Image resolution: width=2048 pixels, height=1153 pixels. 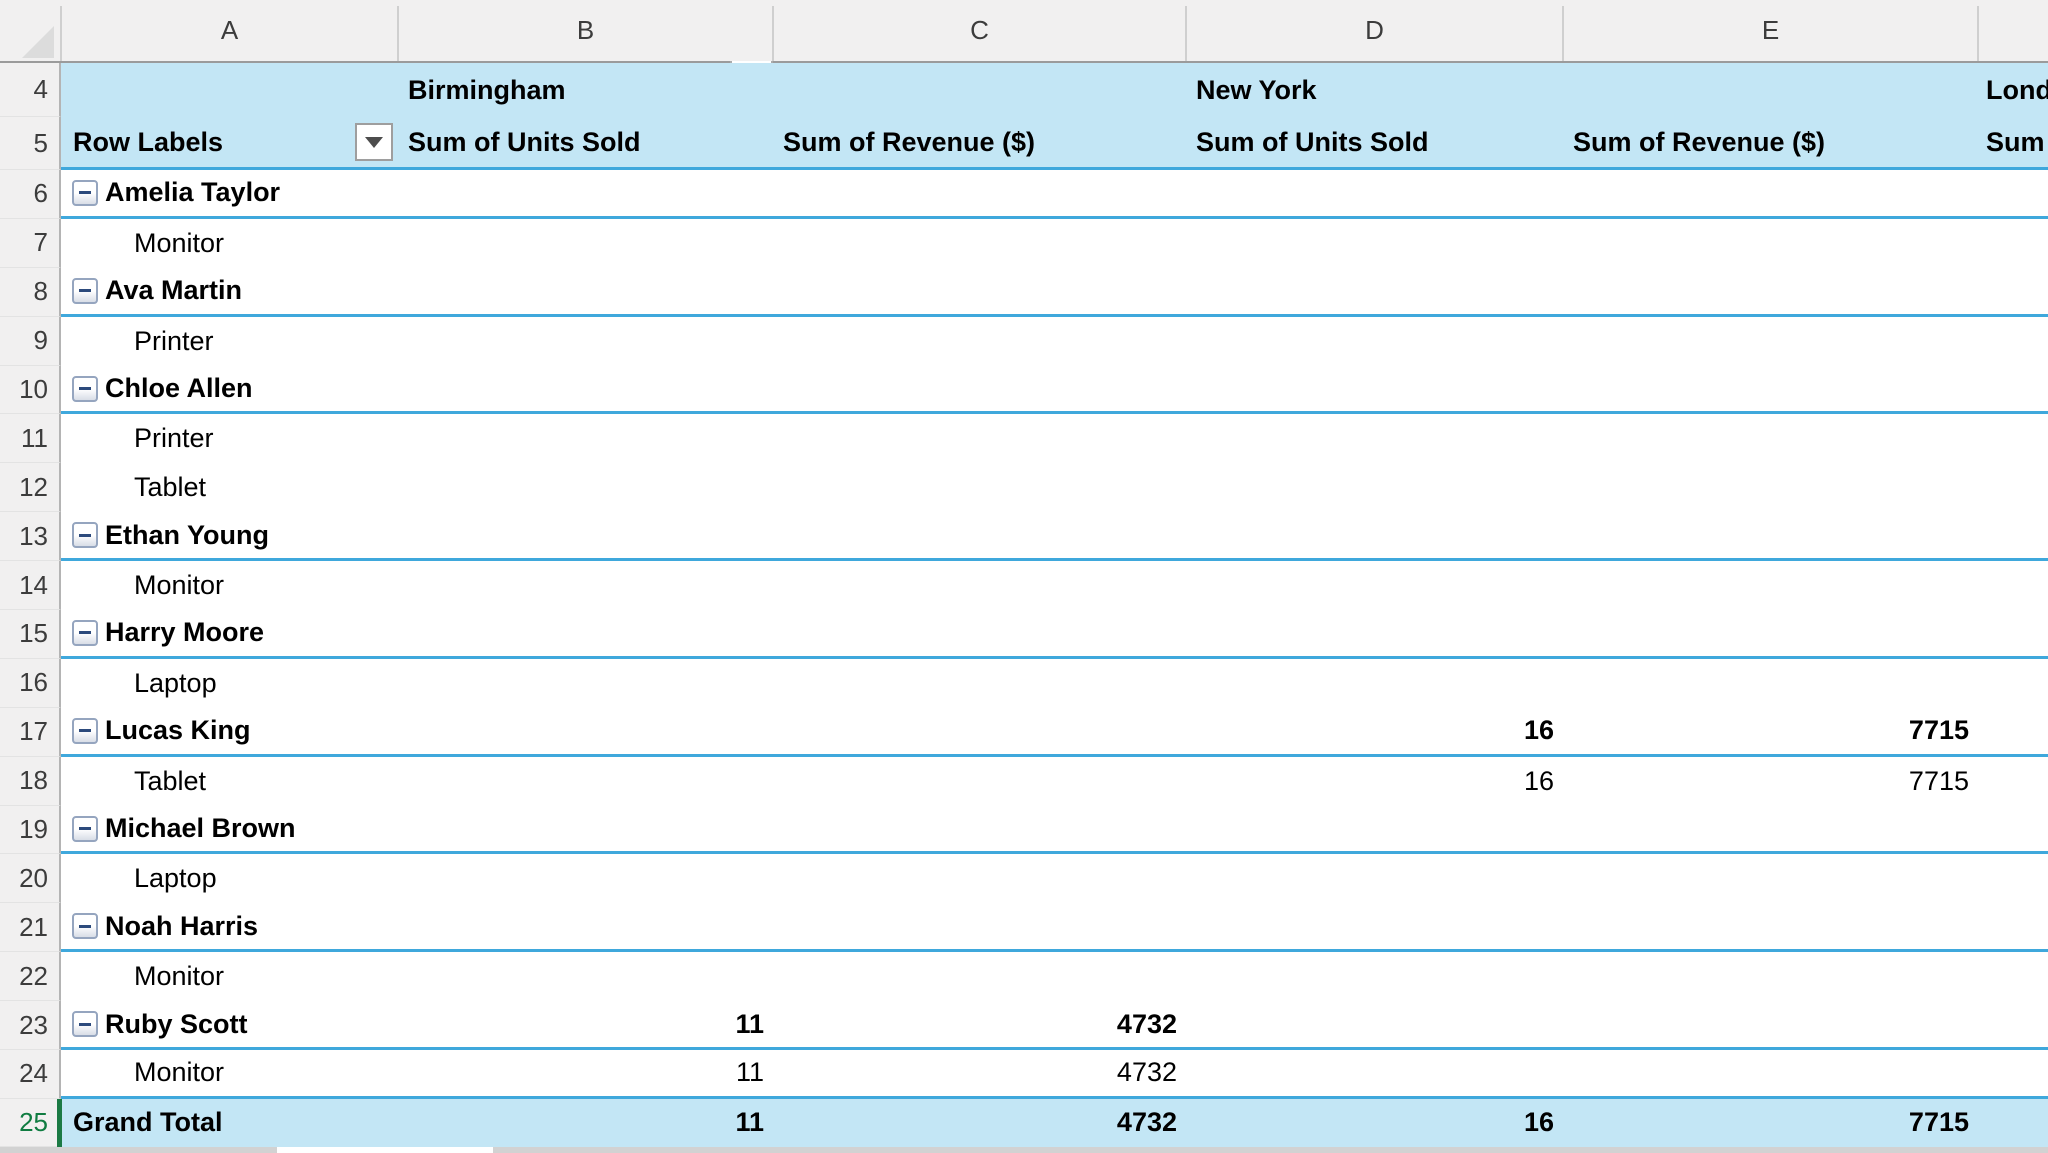 I want to click on row-header: 21, so click(x=30, y=928).